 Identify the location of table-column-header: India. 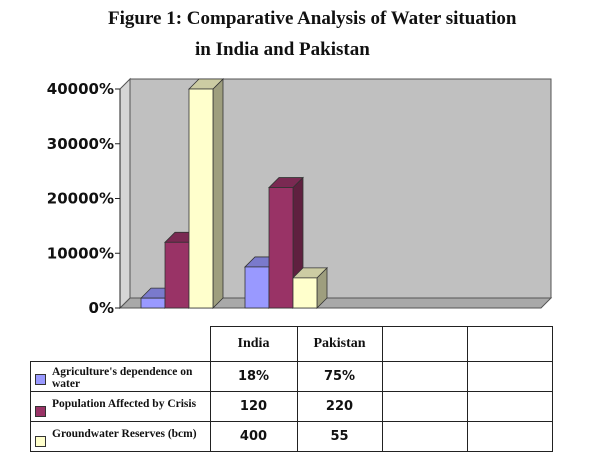
(253, 344).